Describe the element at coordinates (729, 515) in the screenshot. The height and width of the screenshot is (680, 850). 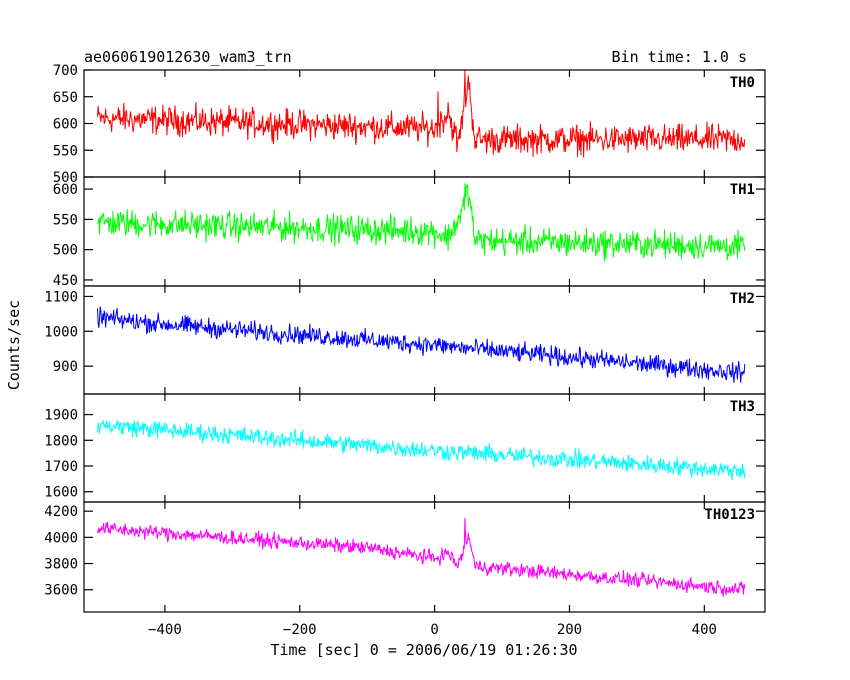
I see `panel-label-th0123: TH0123` at that location.